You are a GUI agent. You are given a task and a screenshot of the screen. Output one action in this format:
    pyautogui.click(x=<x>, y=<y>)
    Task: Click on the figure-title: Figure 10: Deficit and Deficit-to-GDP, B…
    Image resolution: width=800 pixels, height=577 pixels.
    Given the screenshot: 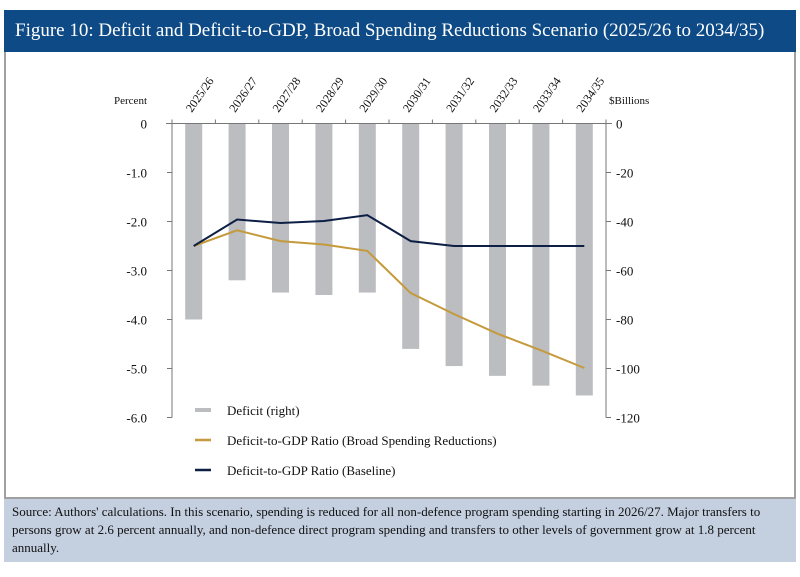 What is the action you would take?
    pyautogui.click(x=400, y=31)
    